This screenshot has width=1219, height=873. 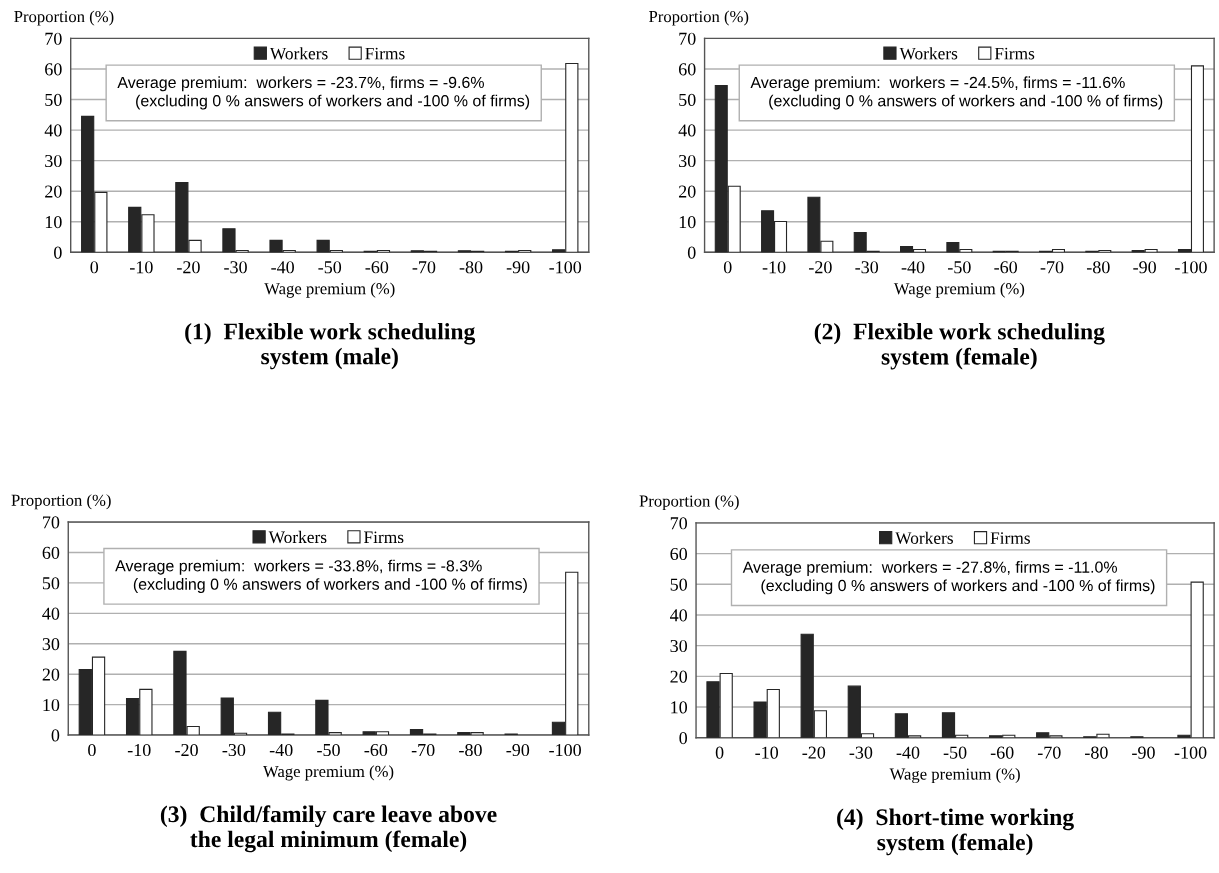 What do you see at coordinates (328, 829) in the screenshot?
I see `text: (3) Child/family care leave above the legal minimum (female)` at bounding box center [328, 829].